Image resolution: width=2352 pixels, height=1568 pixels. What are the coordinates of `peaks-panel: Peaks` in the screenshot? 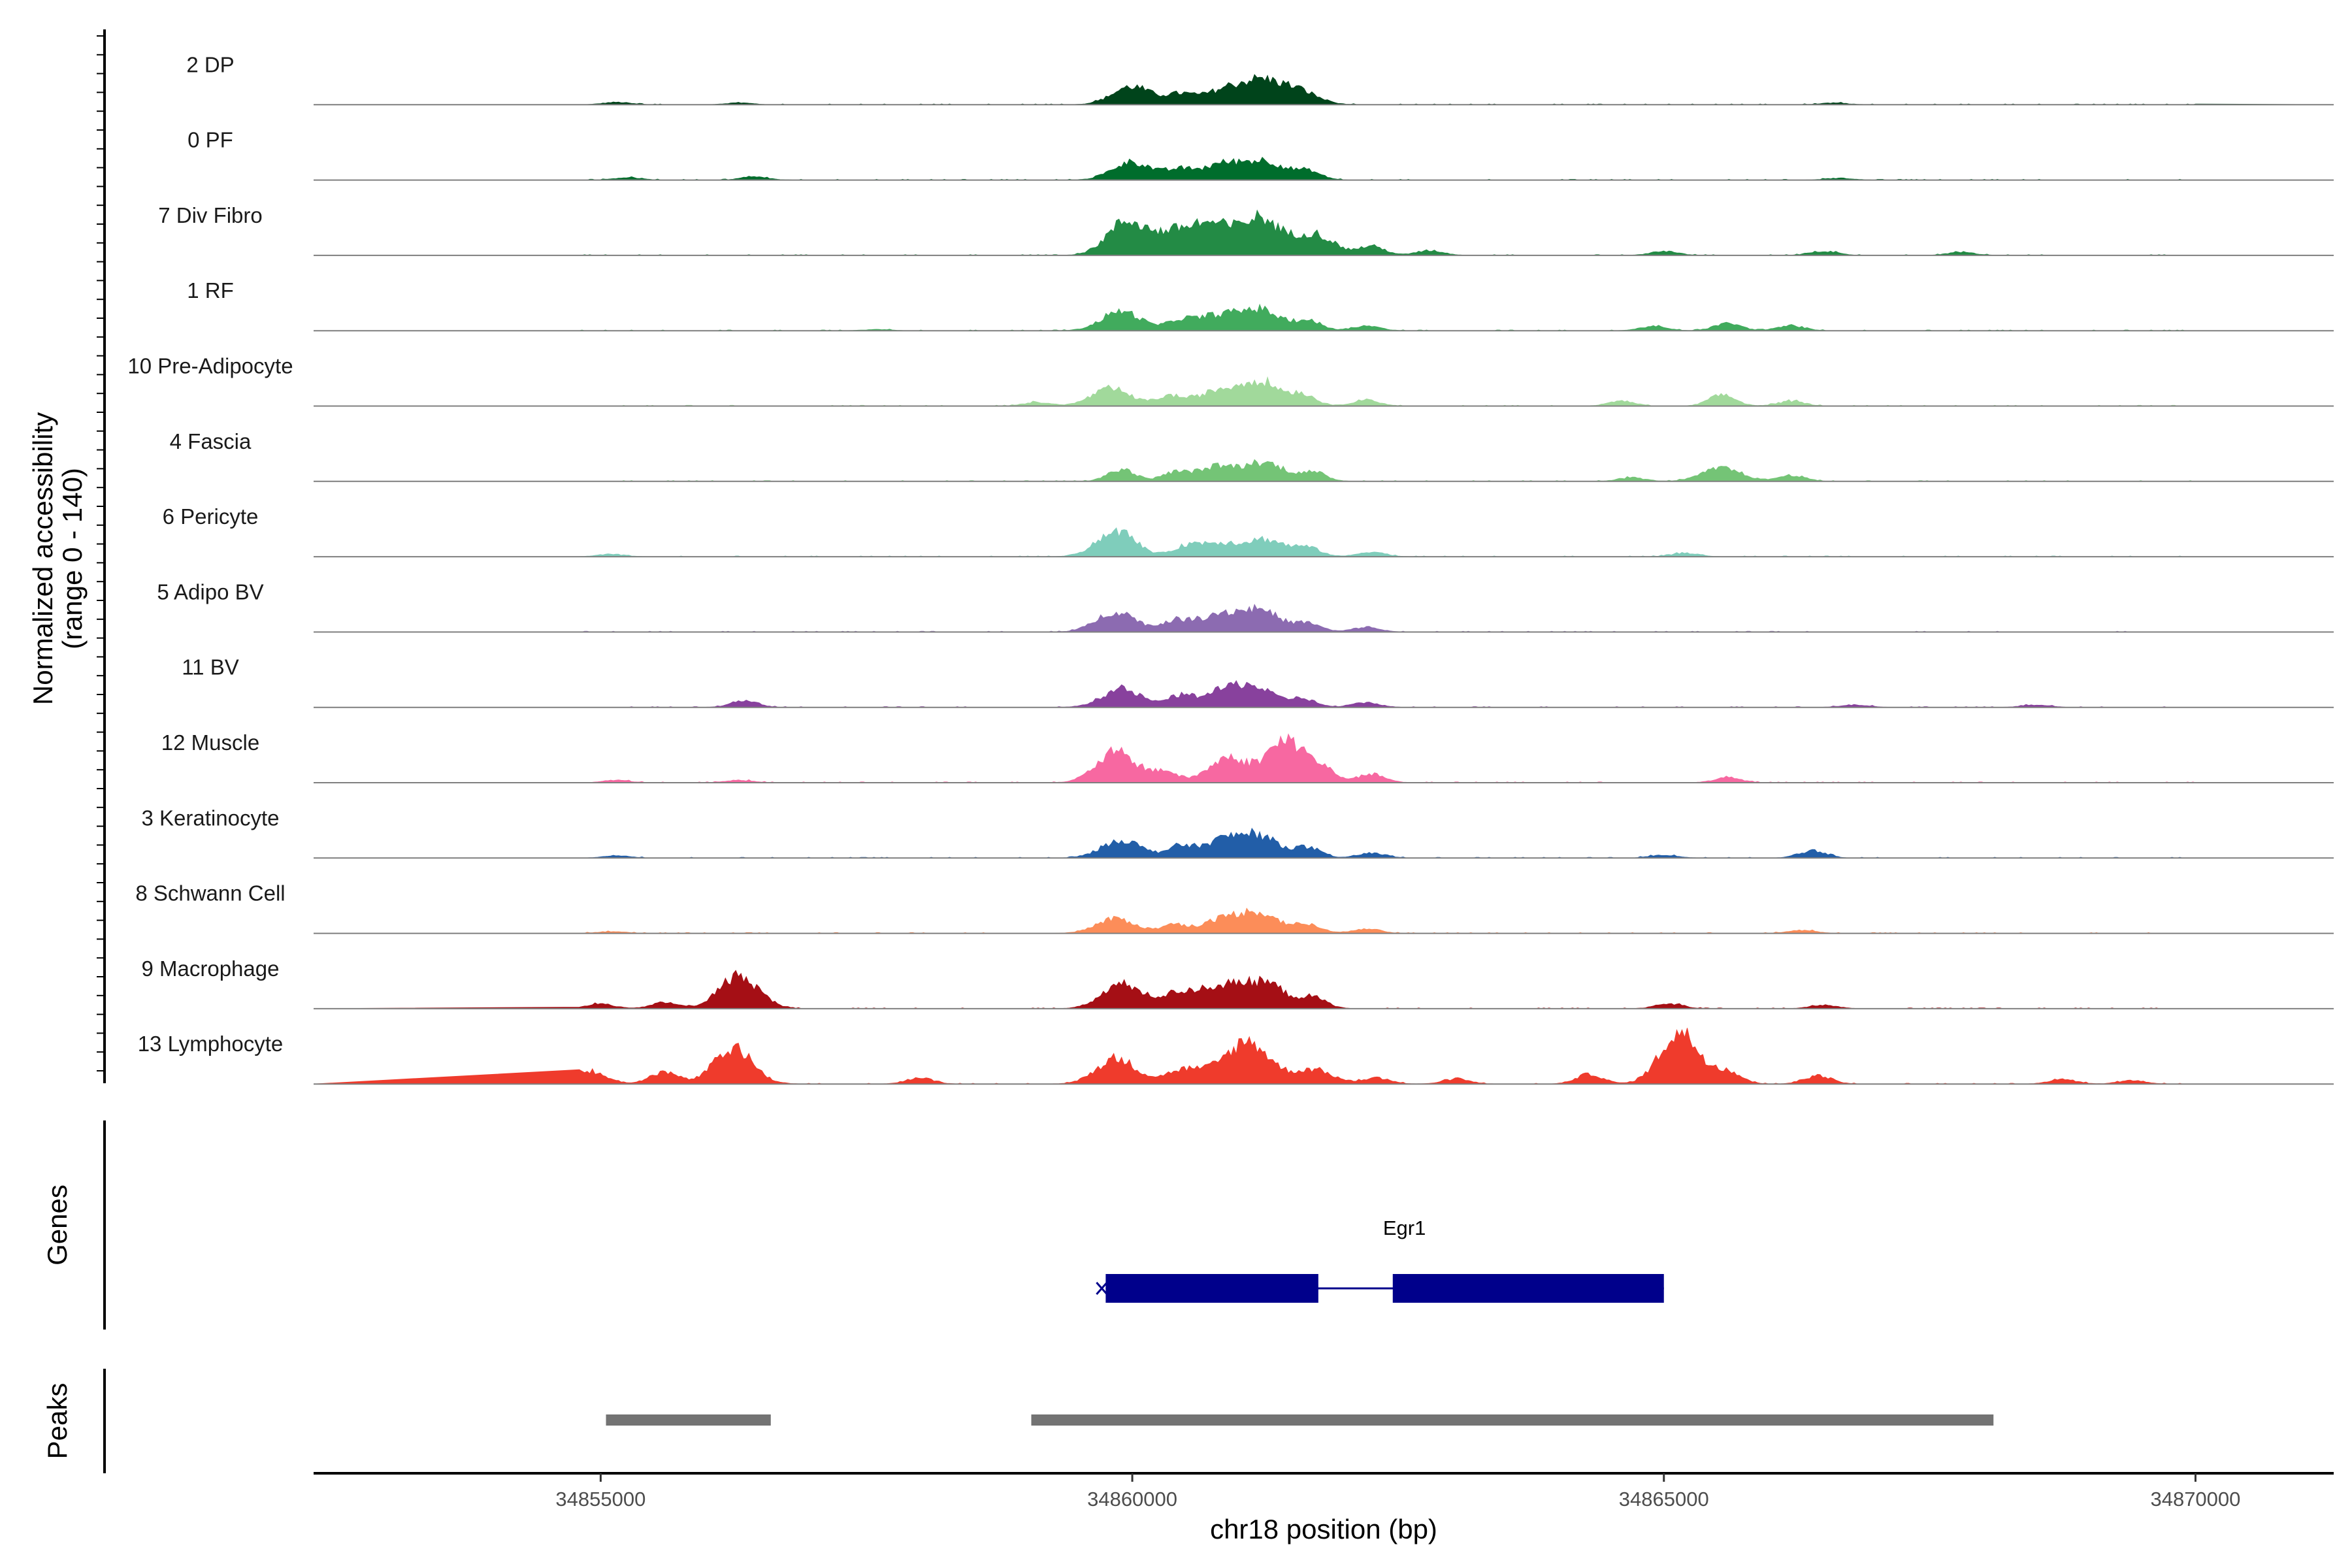 It's located at (1018, 1421).